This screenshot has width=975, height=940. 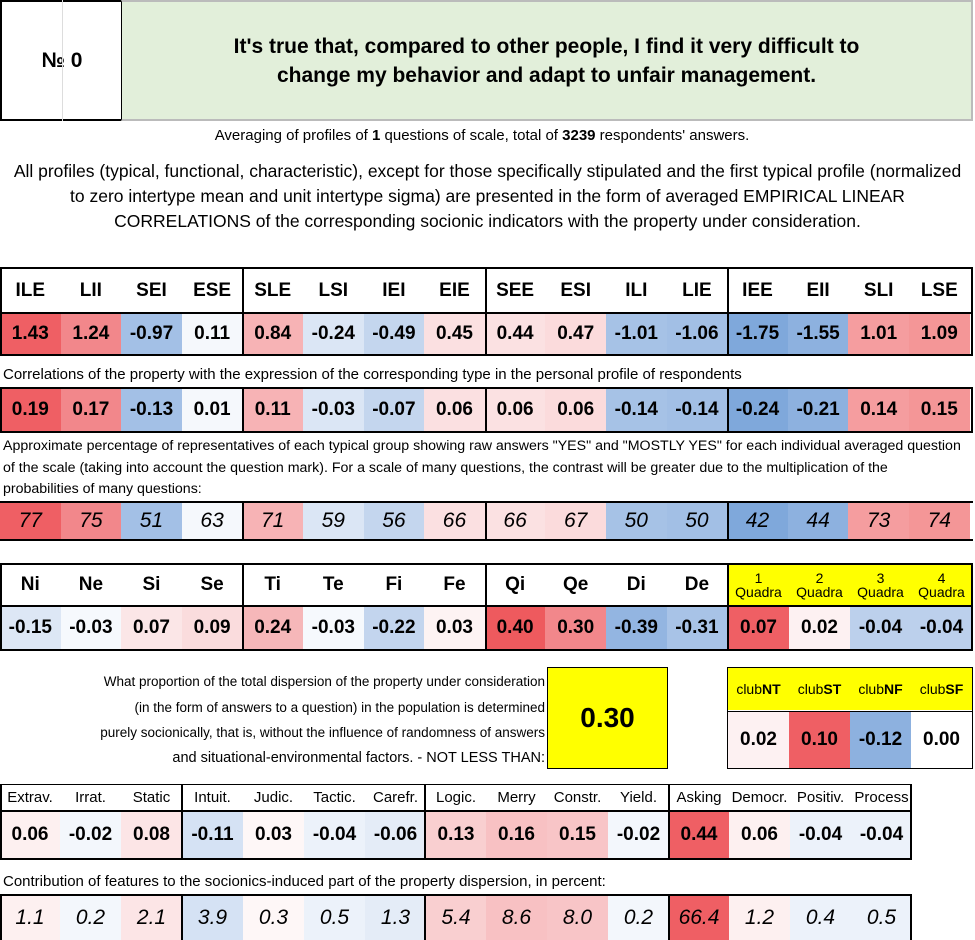 I want to click on type-percentage-value: 59, so click(x=333, y=521).